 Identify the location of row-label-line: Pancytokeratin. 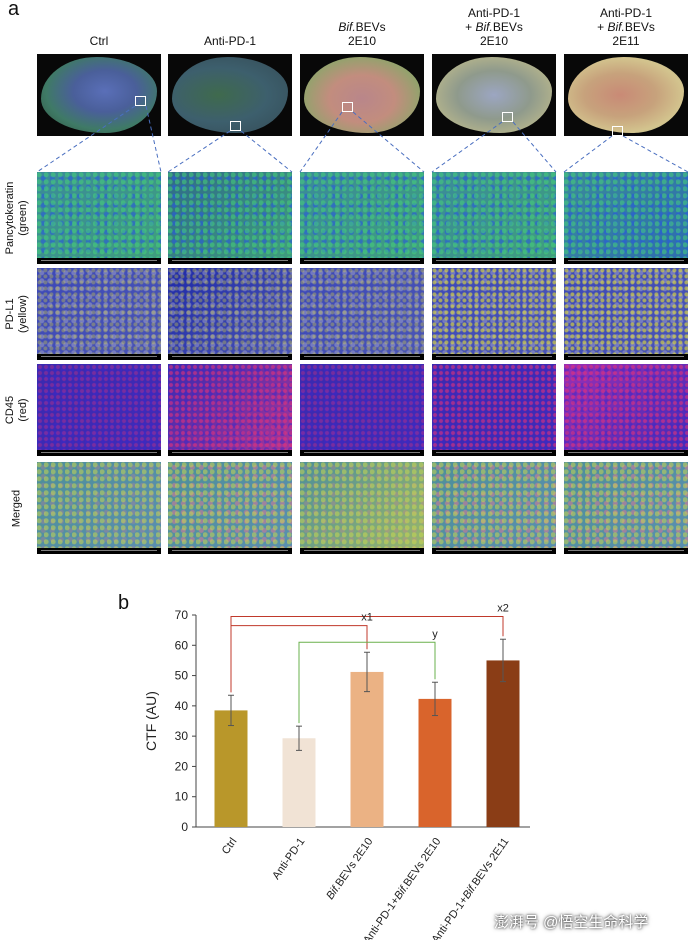
(10, 218).